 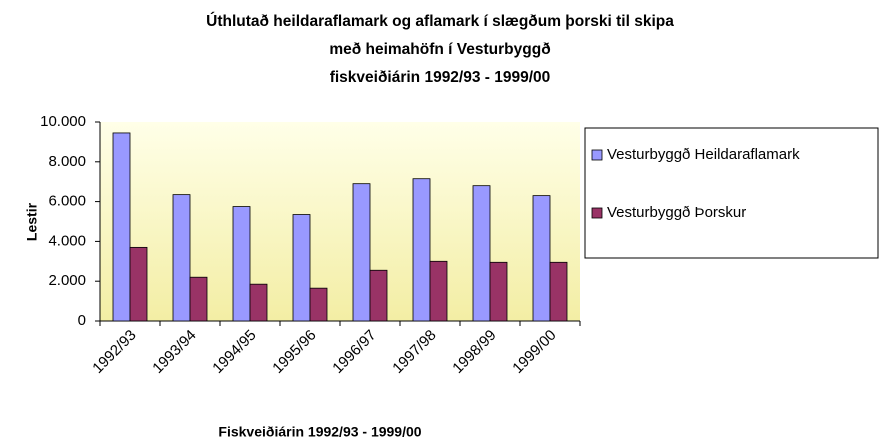 I want to click on x-tick-label: 1996/97, so click(x=354, y=352).